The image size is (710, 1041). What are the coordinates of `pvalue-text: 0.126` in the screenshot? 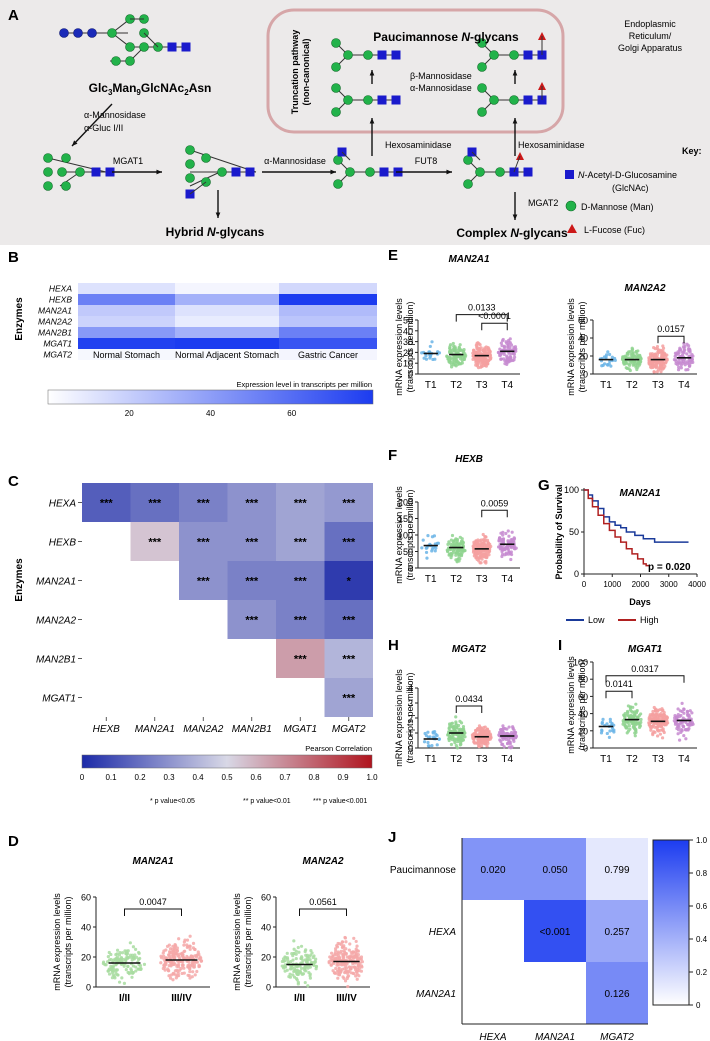 It's located at (616, 994).